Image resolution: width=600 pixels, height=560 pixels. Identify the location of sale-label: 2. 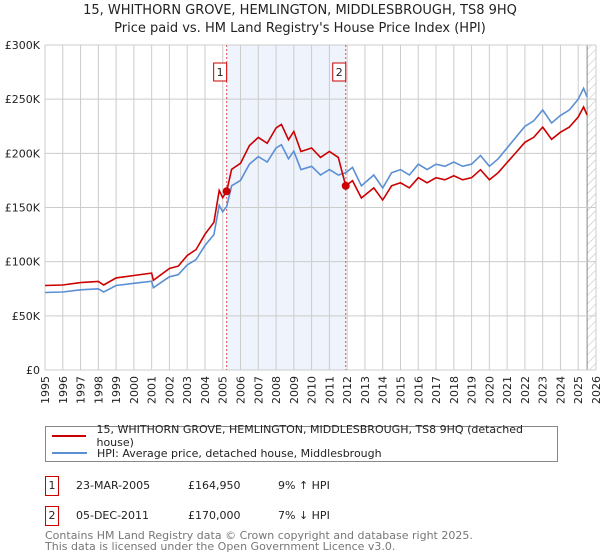
(339, 72).